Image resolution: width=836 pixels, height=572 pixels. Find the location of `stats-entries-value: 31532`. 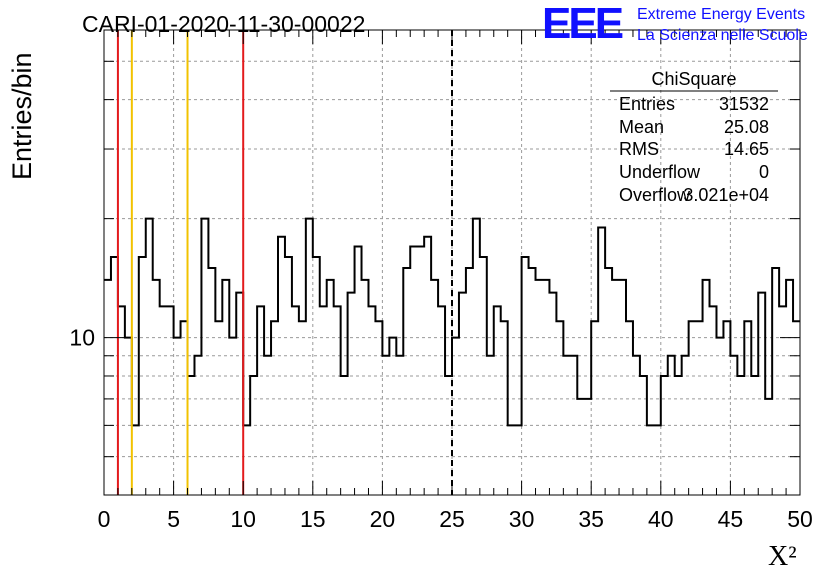

stats-entries-value: 31532 is located at coordinates (744, 104).